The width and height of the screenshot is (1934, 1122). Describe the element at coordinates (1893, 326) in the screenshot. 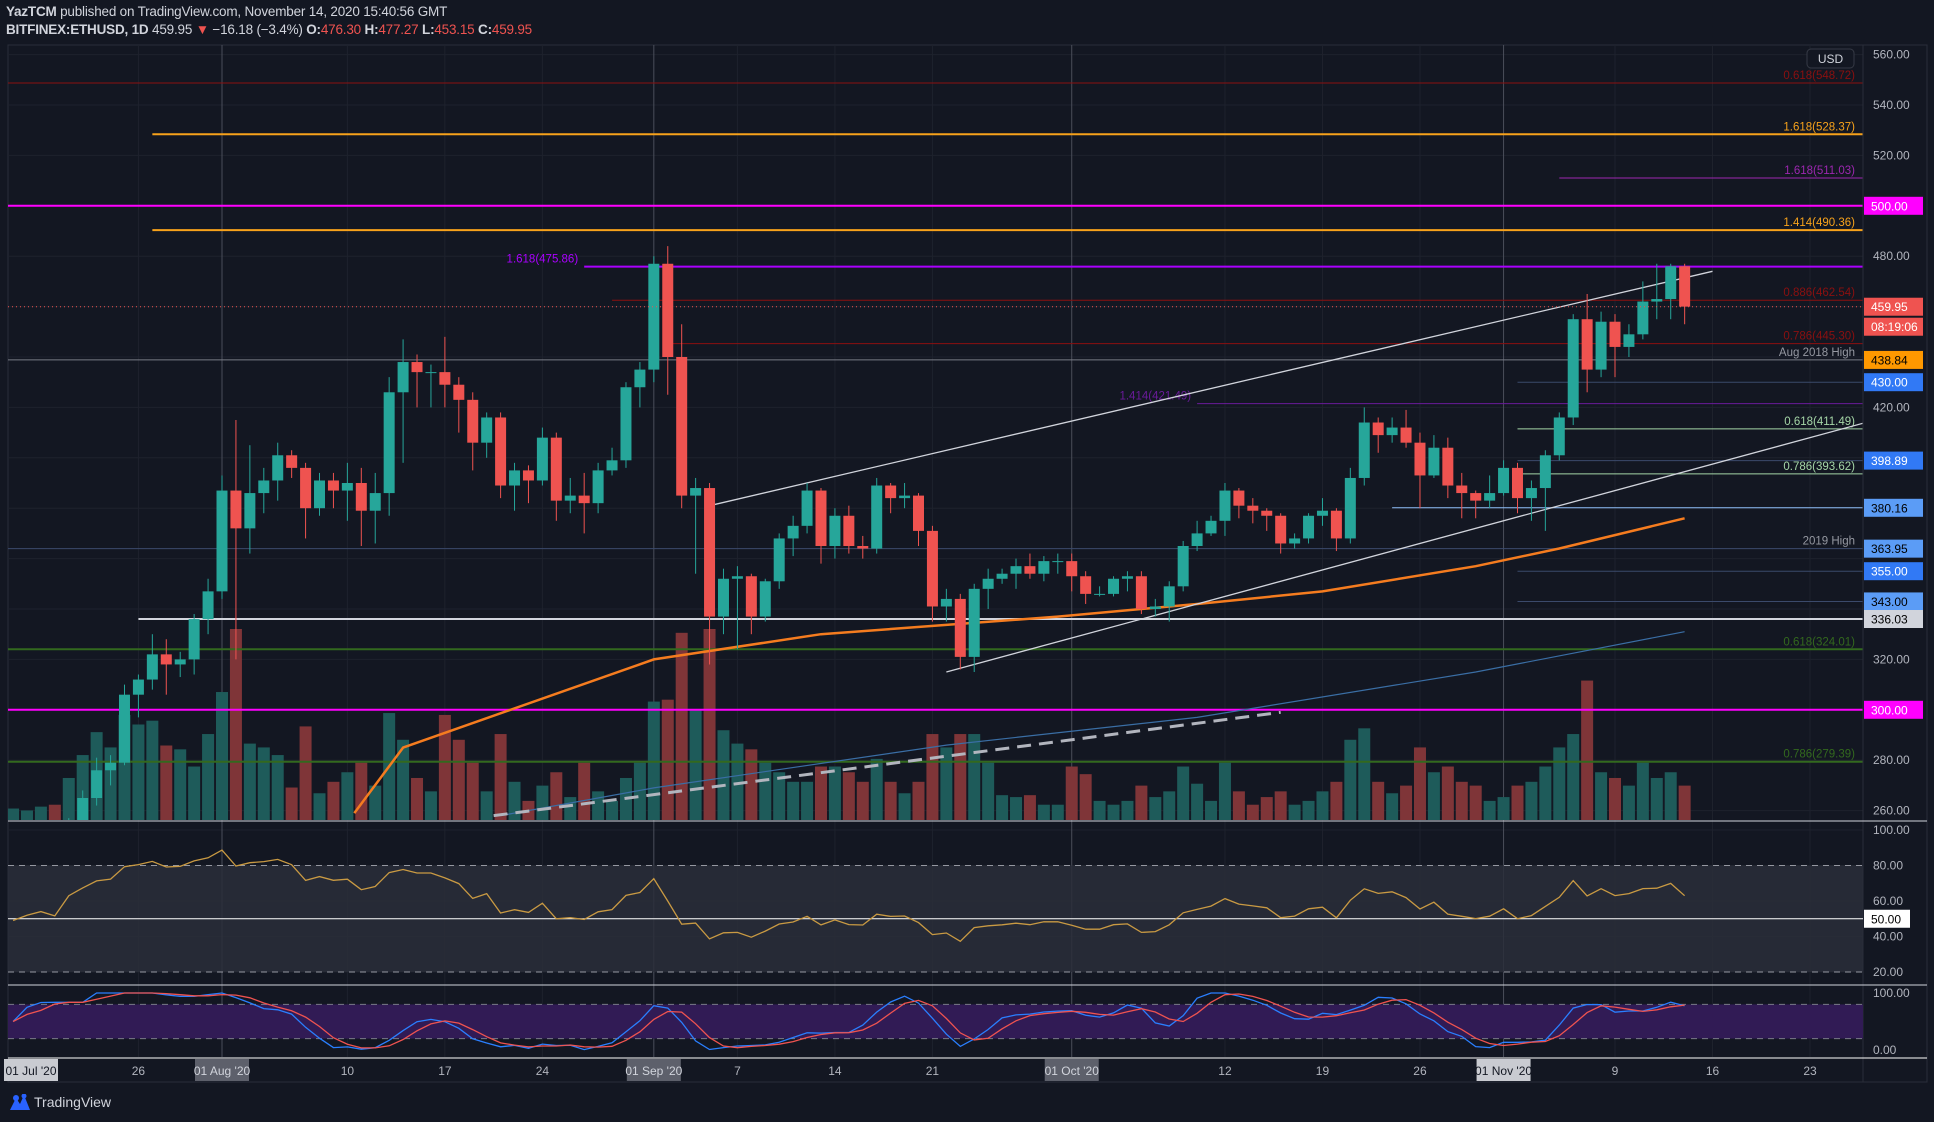

I see `bar-countdown-badge-bg` at that location.